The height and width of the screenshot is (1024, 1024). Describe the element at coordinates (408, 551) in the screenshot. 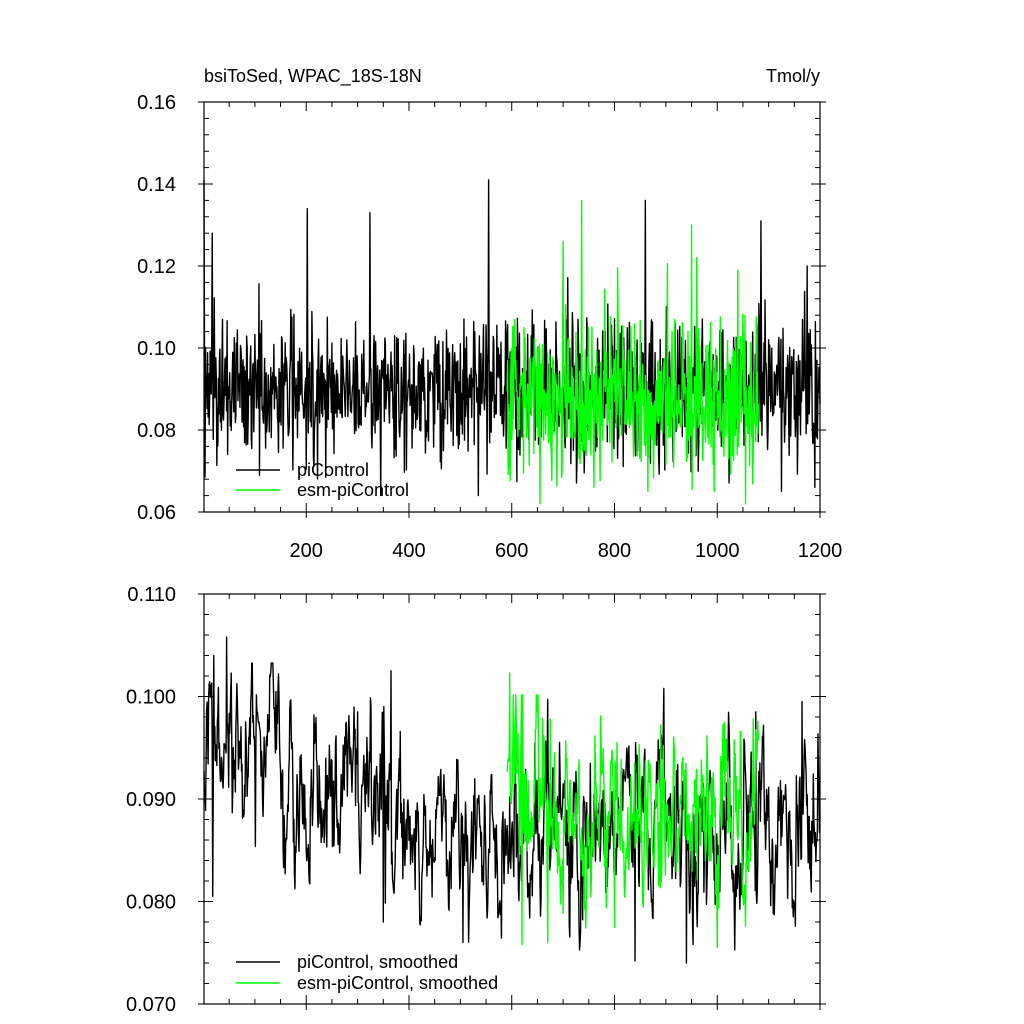

I see `x-tick-label: 400` at that location.